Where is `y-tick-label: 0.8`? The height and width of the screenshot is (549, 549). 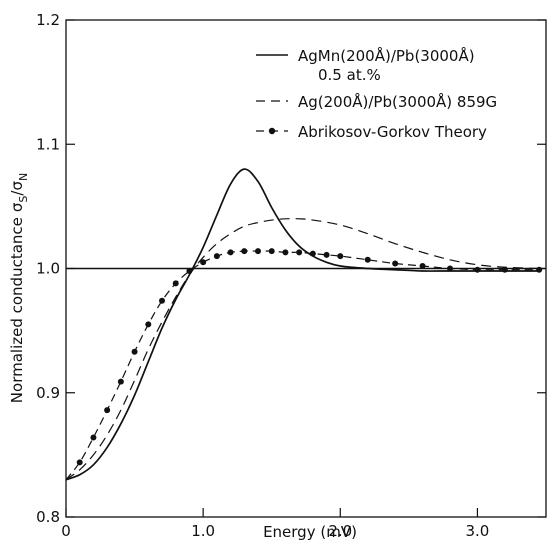 y-tick-label: 0.8 is located at coordinates (48, 517).